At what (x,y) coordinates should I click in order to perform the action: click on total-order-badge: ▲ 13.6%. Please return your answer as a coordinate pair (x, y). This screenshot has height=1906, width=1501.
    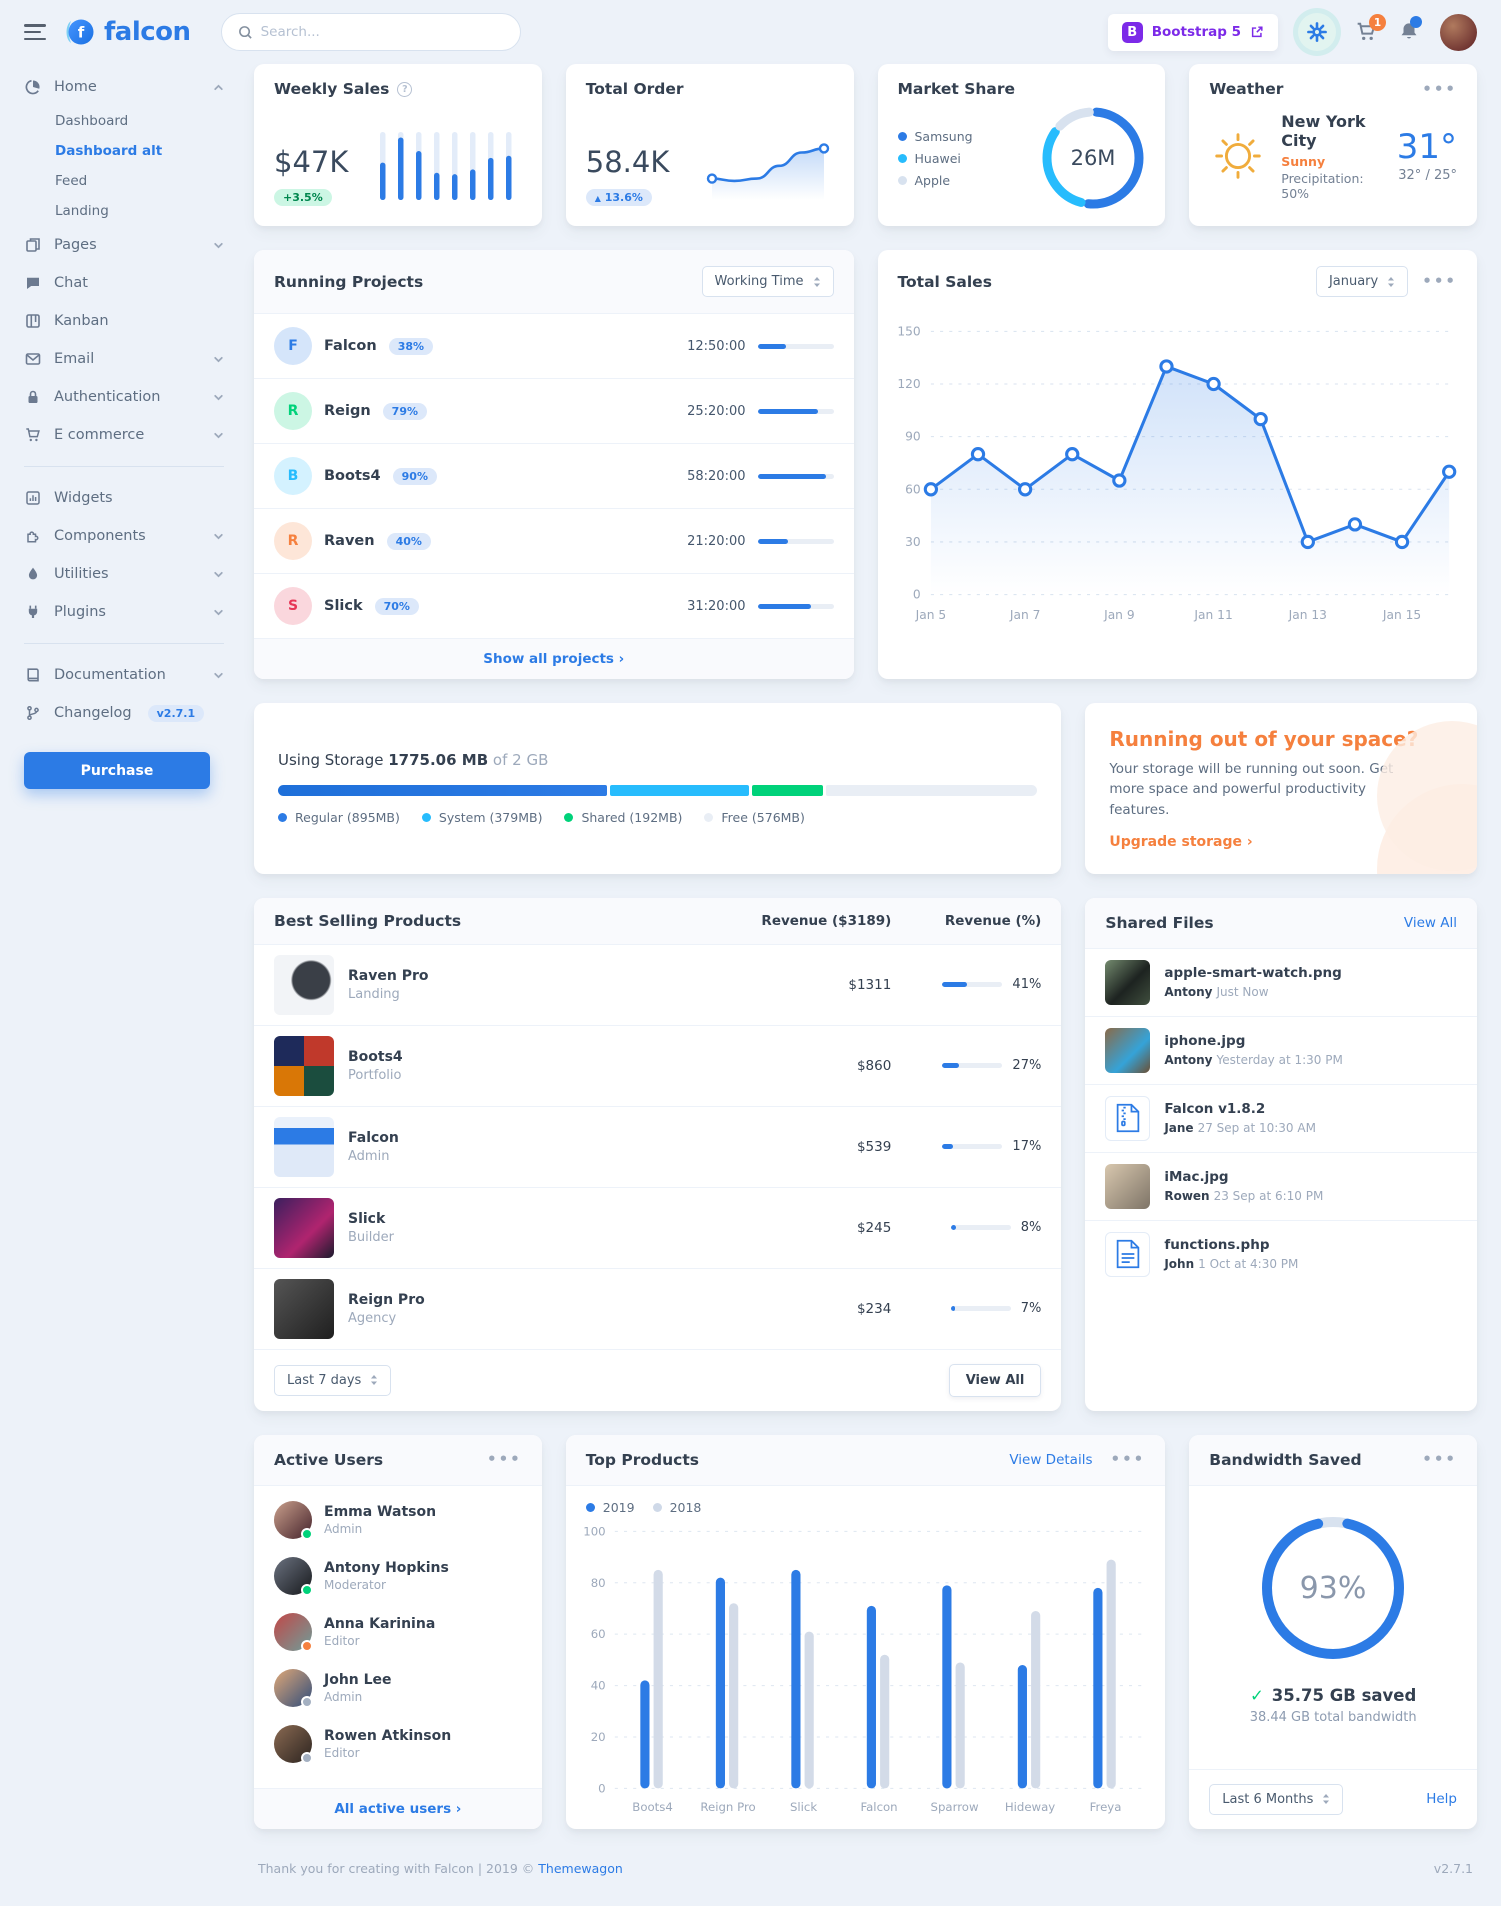
    Looking at the image, I should click on (618, 197).